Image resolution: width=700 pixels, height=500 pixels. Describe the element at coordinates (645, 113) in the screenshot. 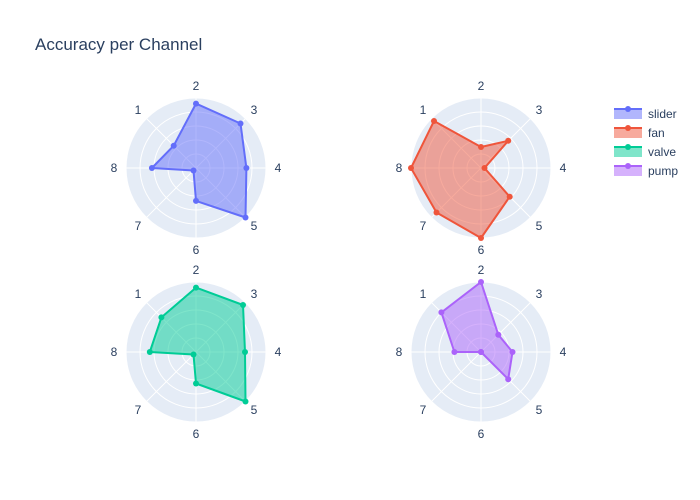

I see `legend-item-slider: slider` at that location.